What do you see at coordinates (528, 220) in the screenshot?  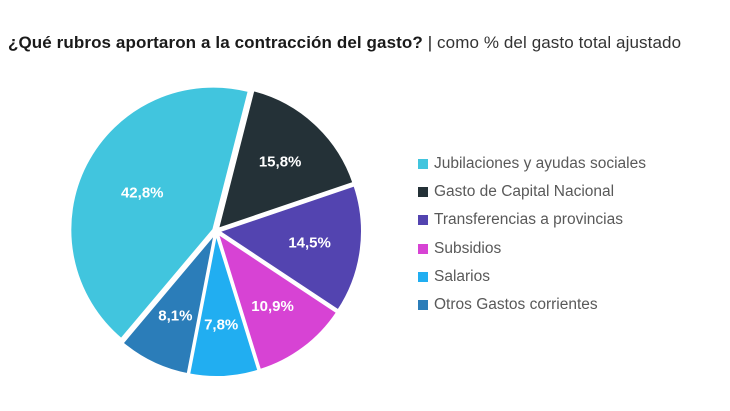 I see `legend-label: Transferencias a provincias` at bounding box center [528, 220].